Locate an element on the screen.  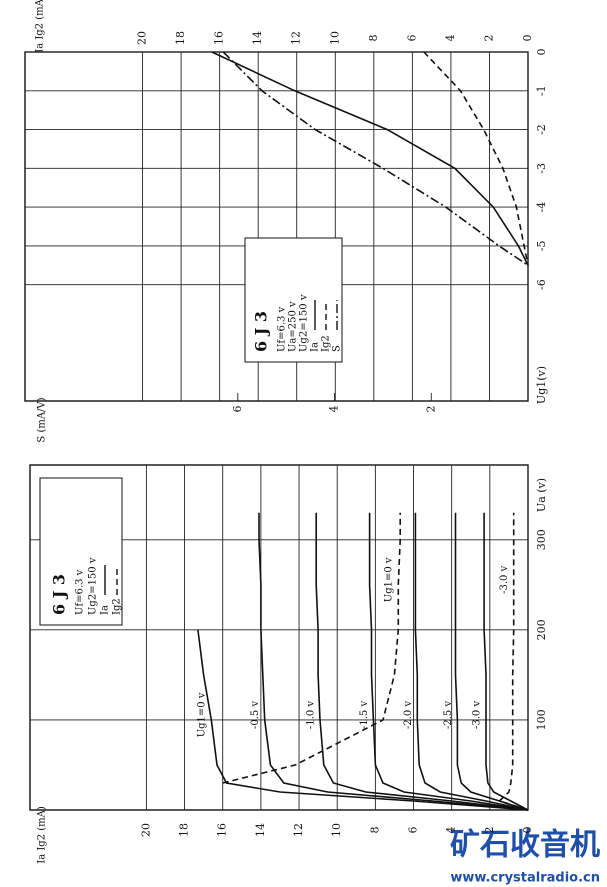
x-tick-label: -3 is located at coordinates (541, 168).